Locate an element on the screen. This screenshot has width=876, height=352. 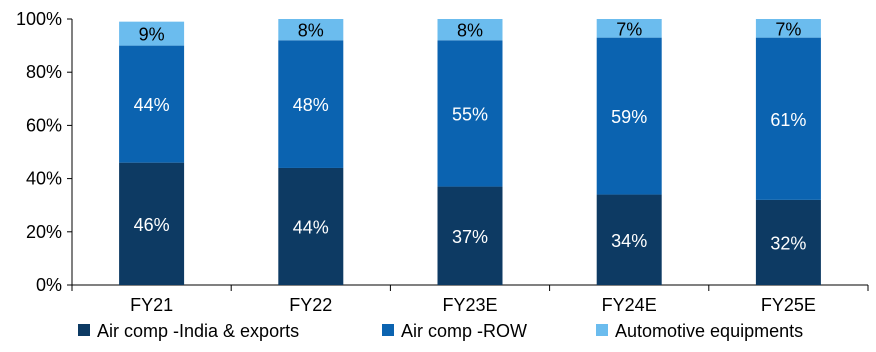
legend-label: Automotive equipments is located at coordinates (709, 331).